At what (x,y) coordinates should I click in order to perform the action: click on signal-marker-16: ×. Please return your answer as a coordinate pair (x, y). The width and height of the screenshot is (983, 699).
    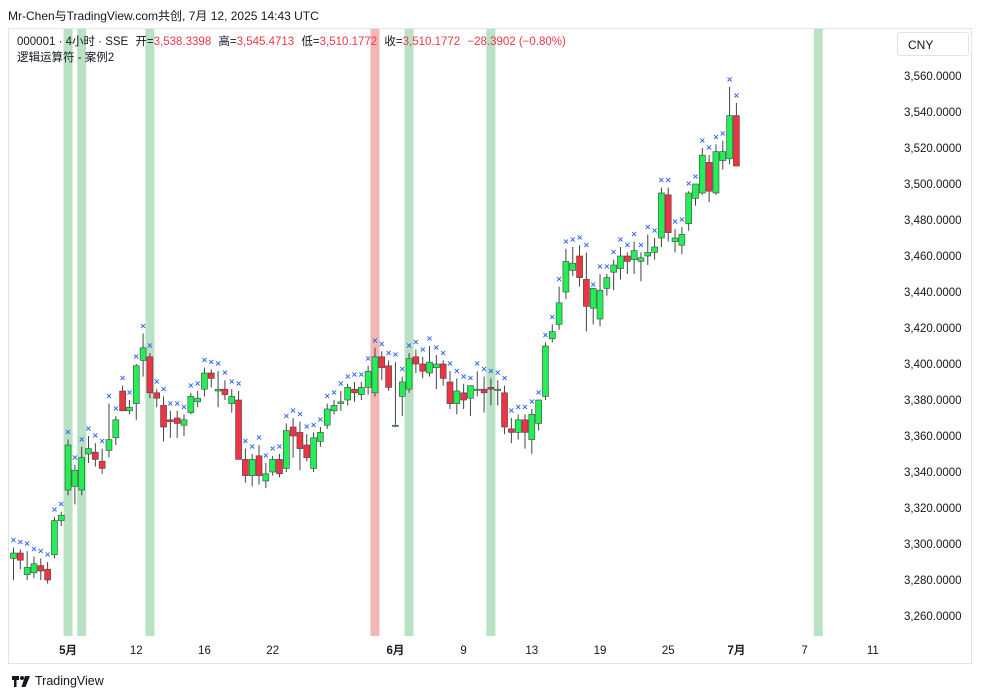
    Looking at the image, I should click on (122, 378).